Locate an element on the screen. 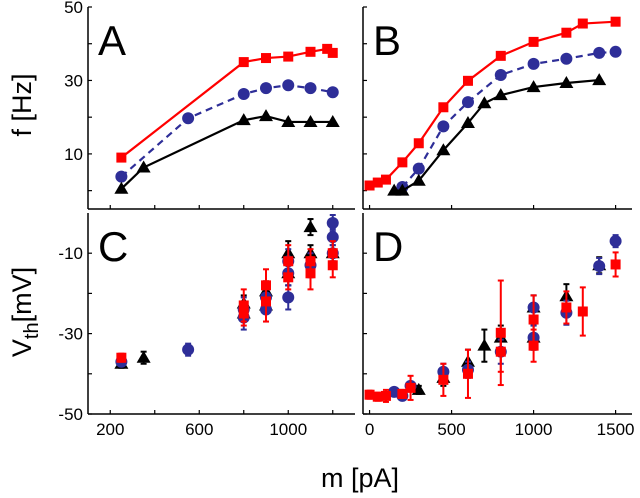 This screenshot has height=498, width=640. x-tick-label: 200 is located at coordinates (110, 429).